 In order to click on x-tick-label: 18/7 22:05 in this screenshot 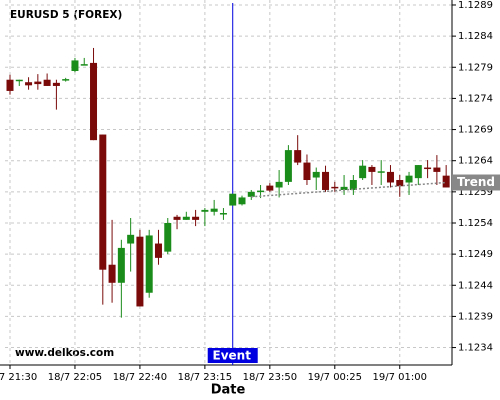, I will do `click(75, 377)`.